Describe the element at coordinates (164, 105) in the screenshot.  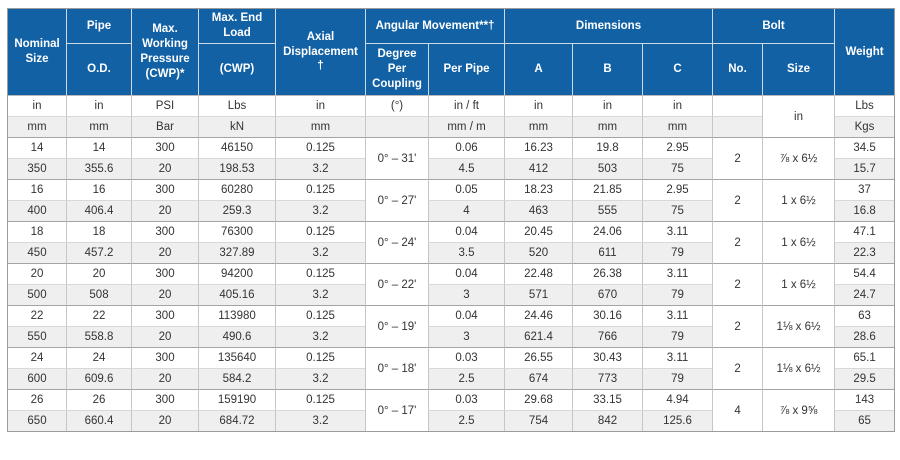
I see `unit-pressure-psi: PSI` at that location.